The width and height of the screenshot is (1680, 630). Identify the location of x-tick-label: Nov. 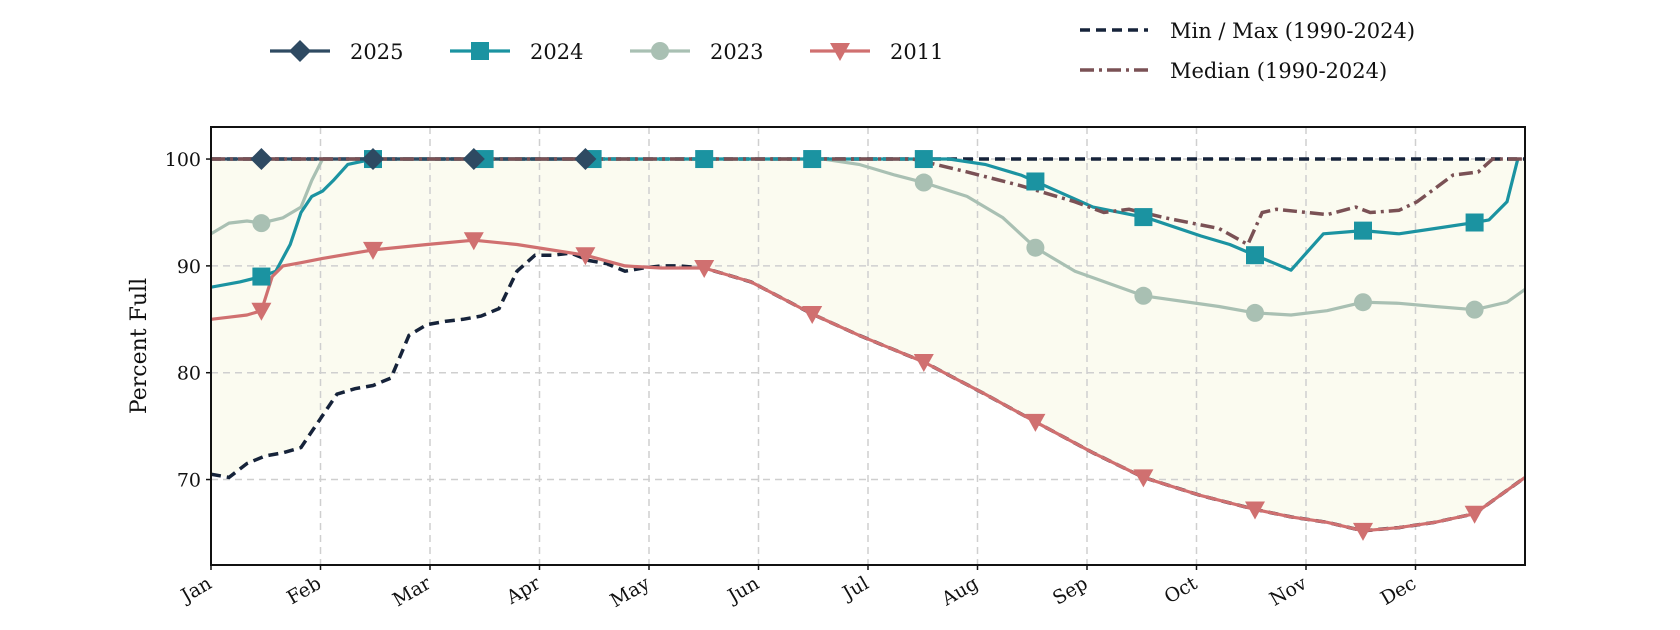
(1288, 591).